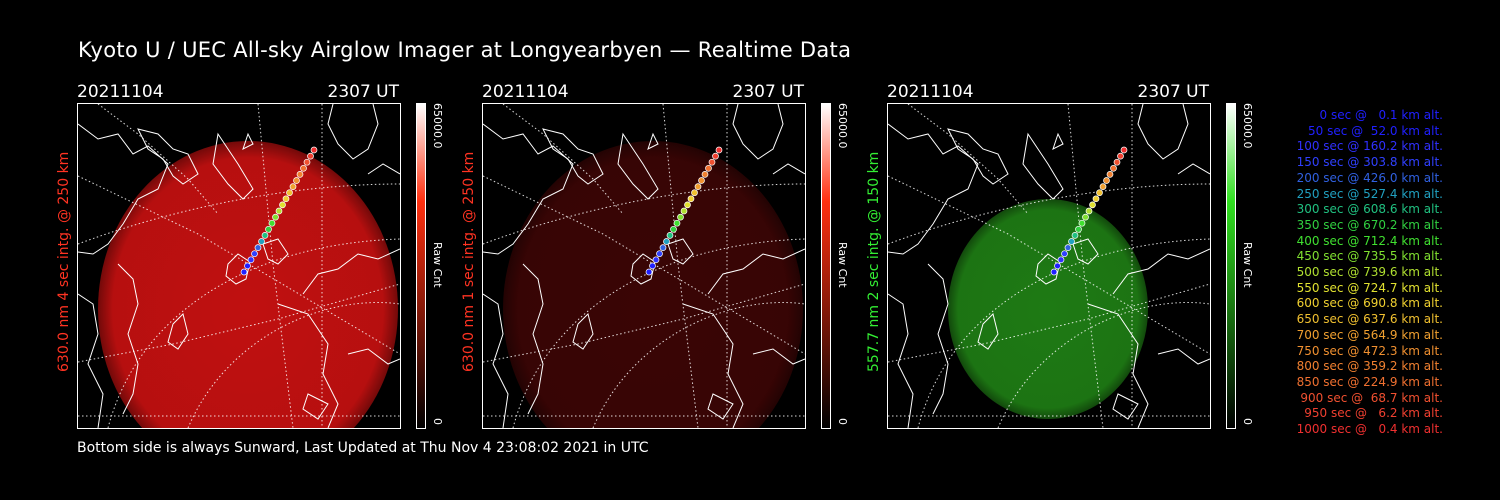 This screenshot has width=1500, height=500. What do you see at coordinates (1369, 429) in the screenshot?
I see `legend-entry: 1000 sec @ 0.4 km alt.` at bounding box center [1369, 429].